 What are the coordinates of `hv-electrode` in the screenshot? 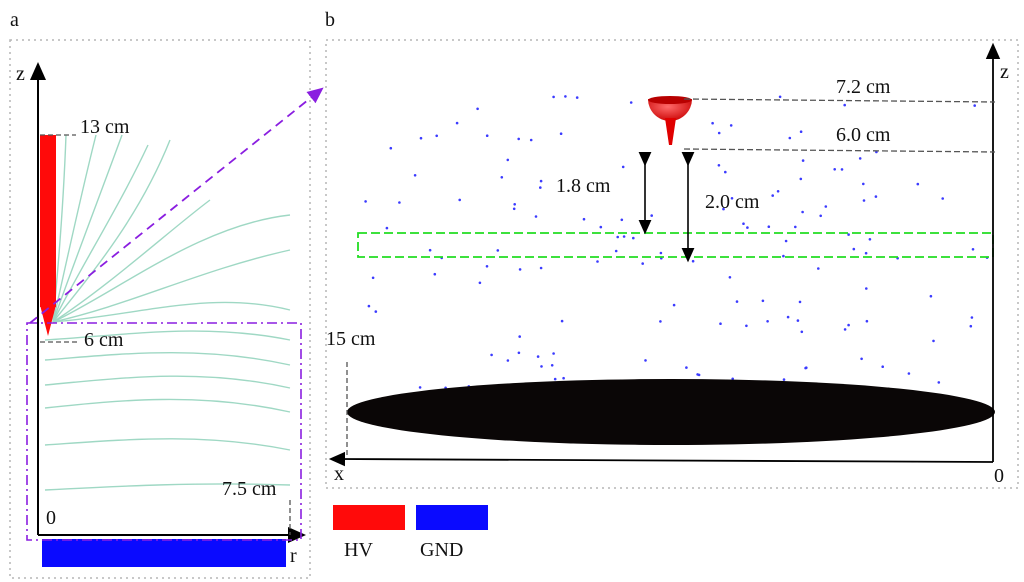 It's located at (48, 221).